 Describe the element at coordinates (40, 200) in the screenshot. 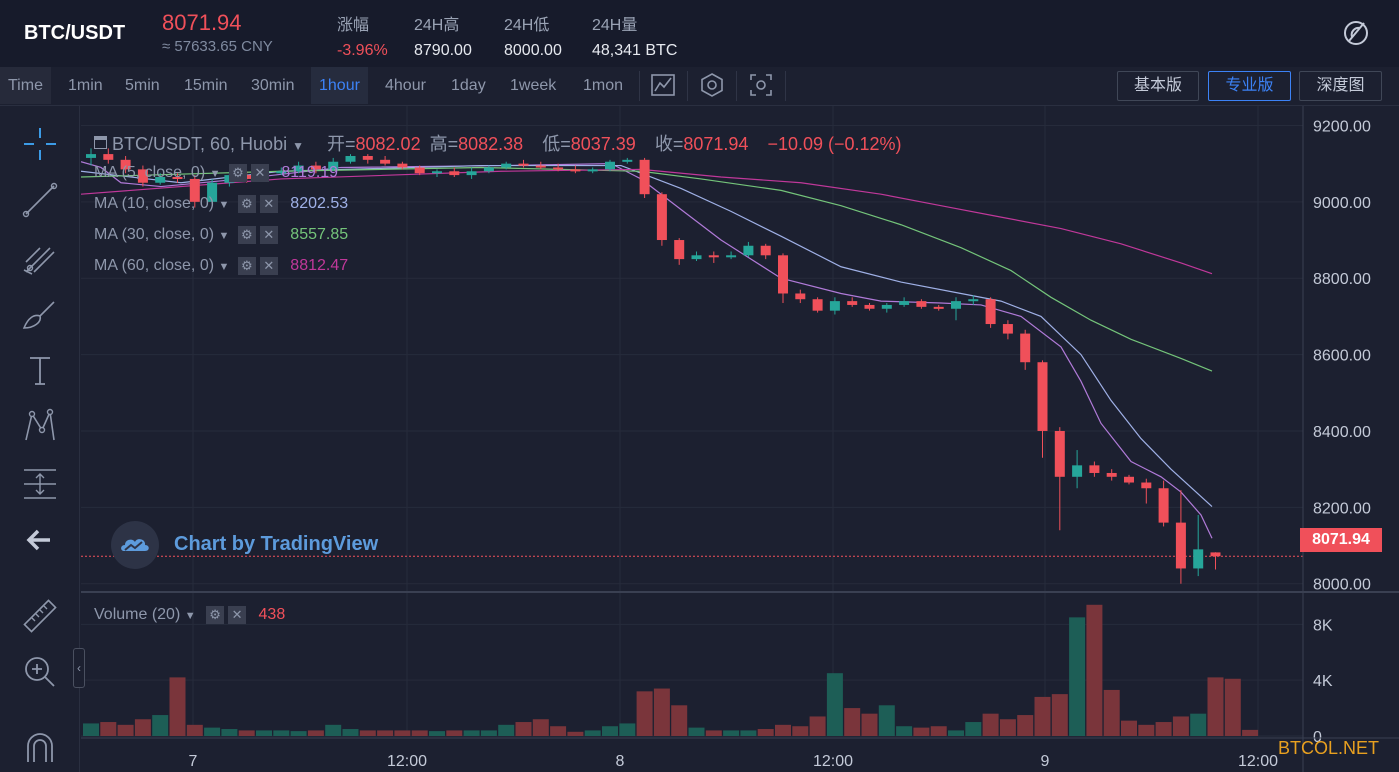

I see `trend-line-icon` at that location.